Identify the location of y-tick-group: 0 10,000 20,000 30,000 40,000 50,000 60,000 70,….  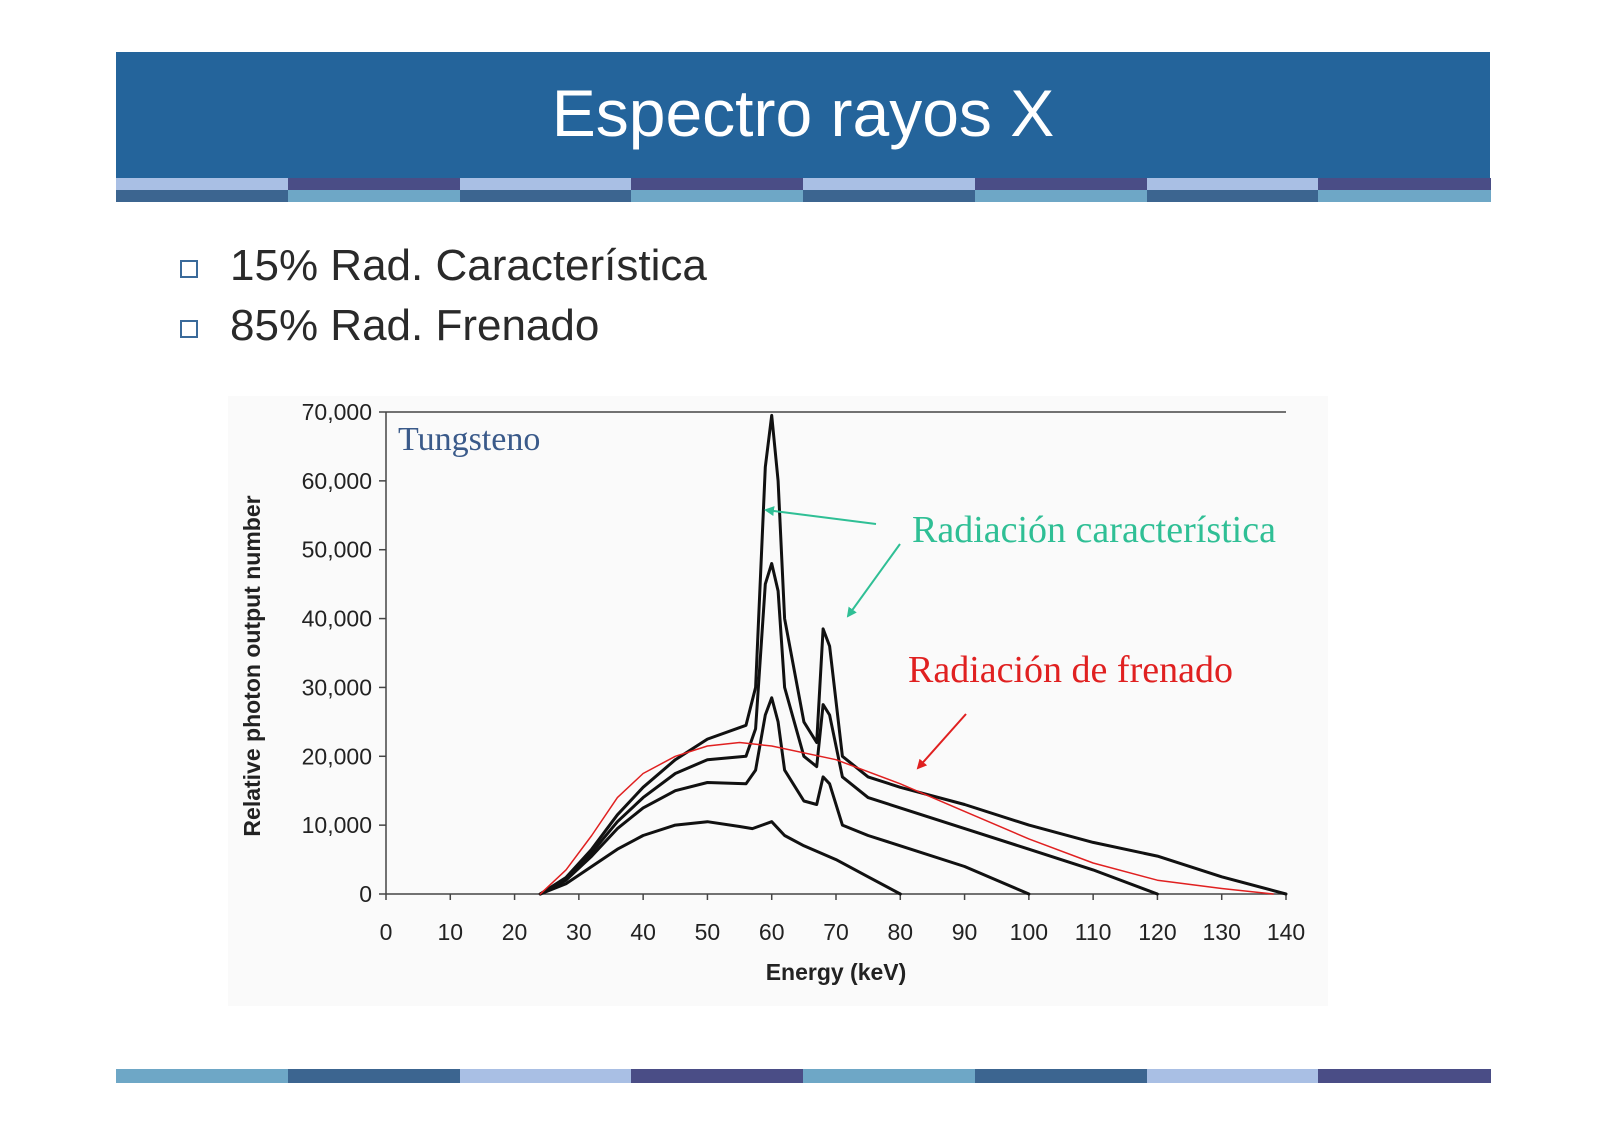
(344, 653).